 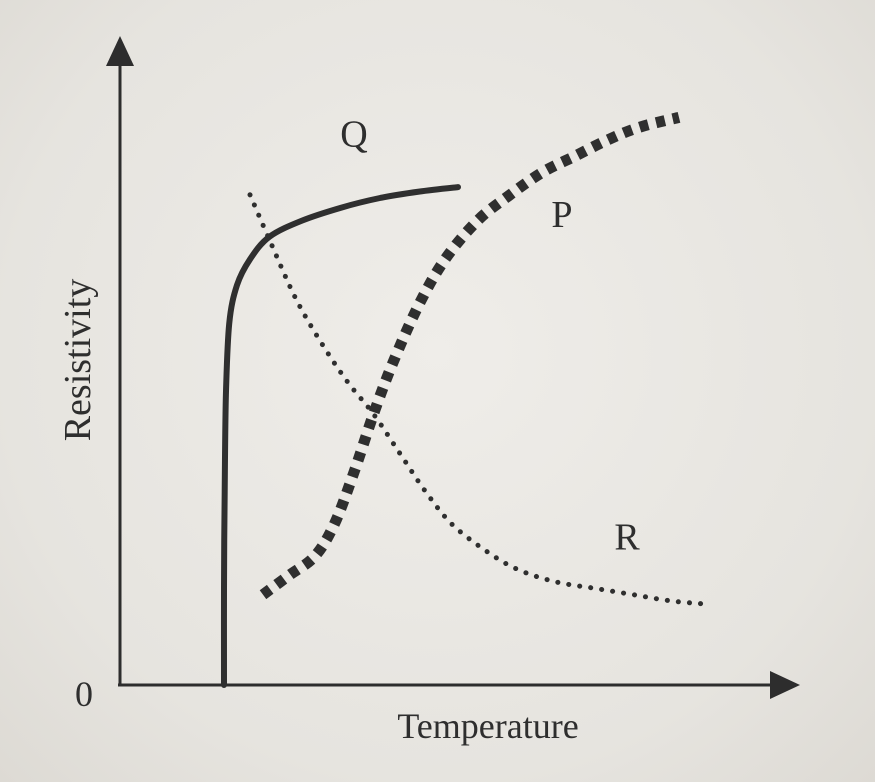 I want to click on series-label-p: P, so click(x=561, y=215).